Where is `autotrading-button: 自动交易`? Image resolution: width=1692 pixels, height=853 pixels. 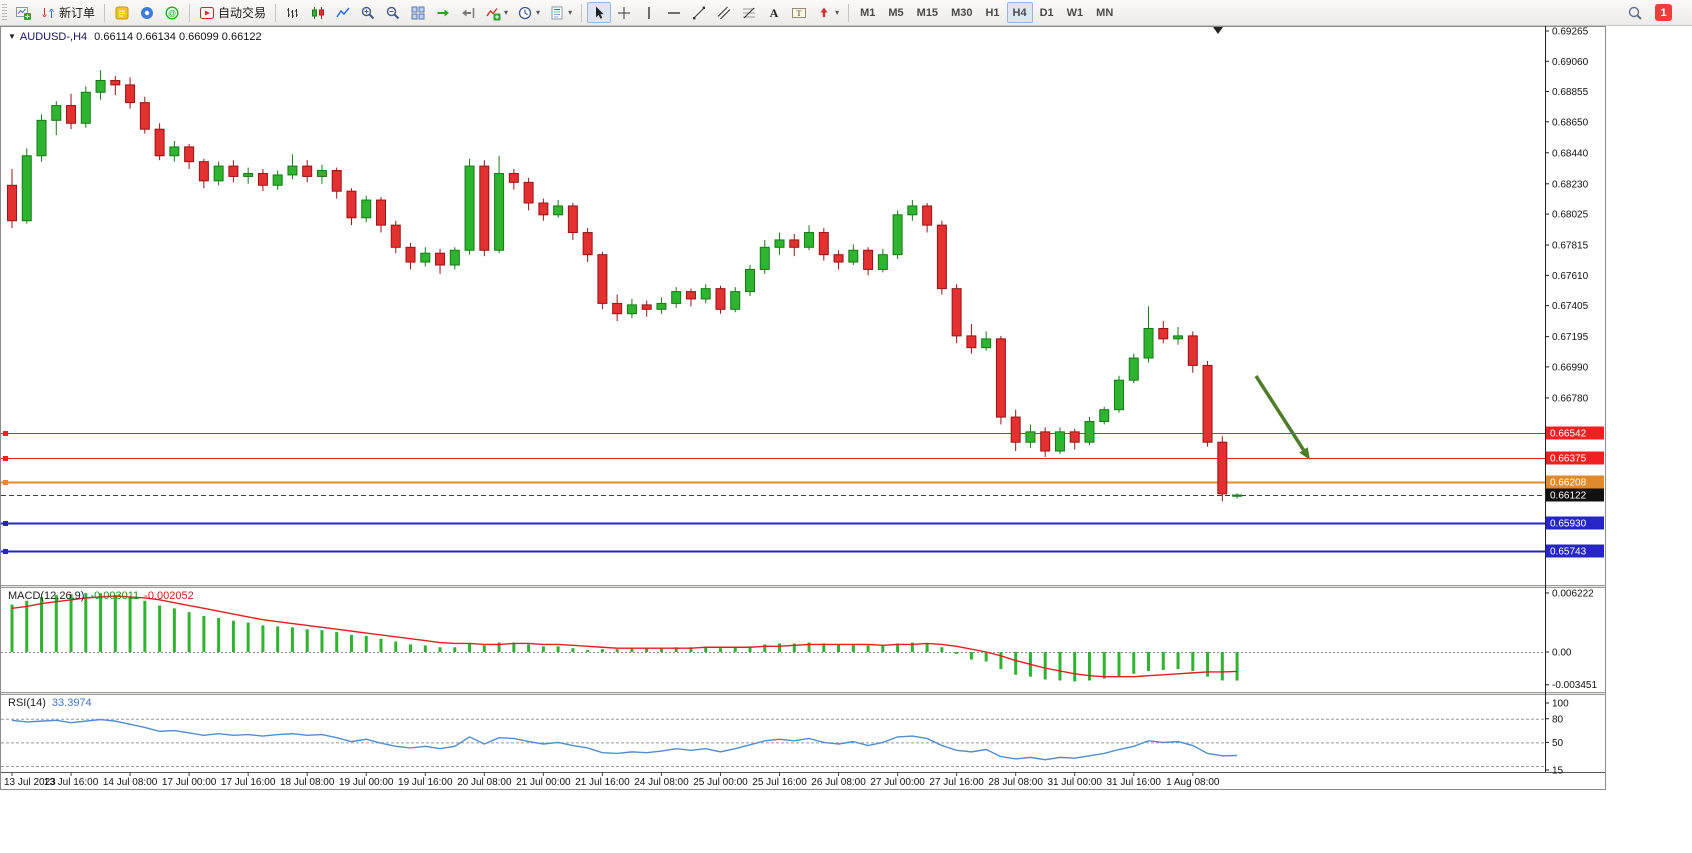 autotrading-button: 自动交易 is located at coordinates (232, 12).